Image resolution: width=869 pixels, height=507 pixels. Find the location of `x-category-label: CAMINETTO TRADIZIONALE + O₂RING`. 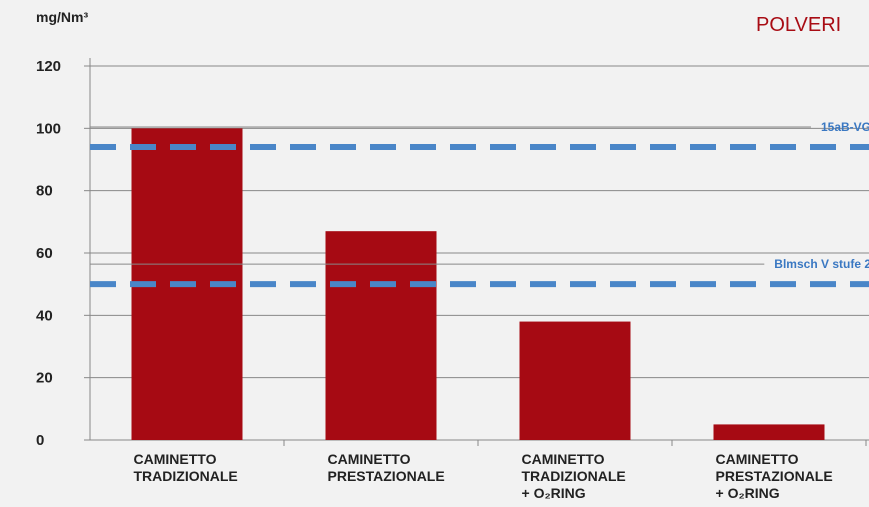

x-category-label: CAMINETTO TRADIZIONALE + O₂RING is located at coordinates (574, 476).